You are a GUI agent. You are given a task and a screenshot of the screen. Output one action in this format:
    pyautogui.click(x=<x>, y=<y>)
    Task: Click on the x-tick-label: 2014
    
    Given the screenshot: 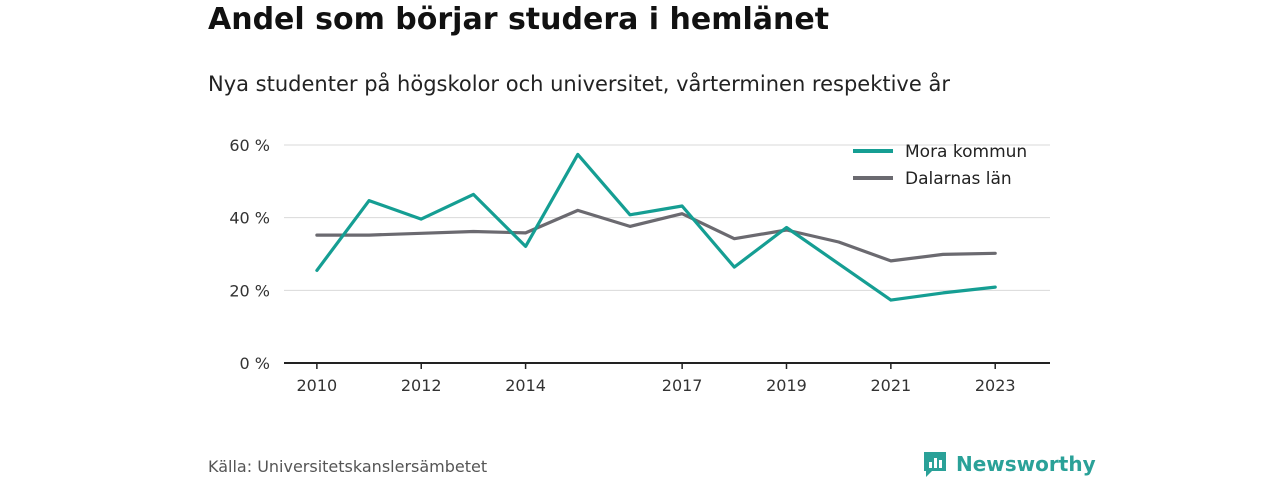 What is the action you would take?
    pyautogui.click(x=525, y=385)
    